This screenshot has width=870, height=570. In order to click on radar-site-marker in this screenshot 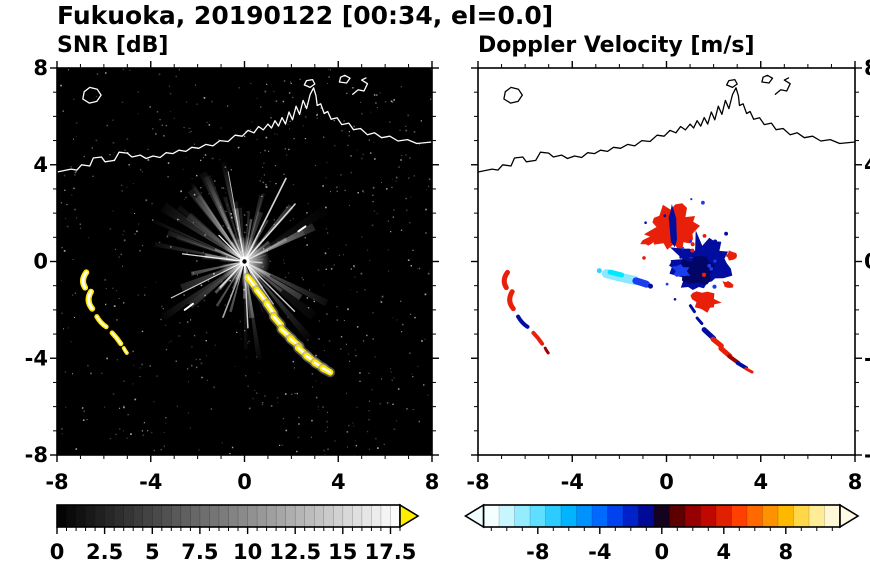, I will do `click(666, 261)`.